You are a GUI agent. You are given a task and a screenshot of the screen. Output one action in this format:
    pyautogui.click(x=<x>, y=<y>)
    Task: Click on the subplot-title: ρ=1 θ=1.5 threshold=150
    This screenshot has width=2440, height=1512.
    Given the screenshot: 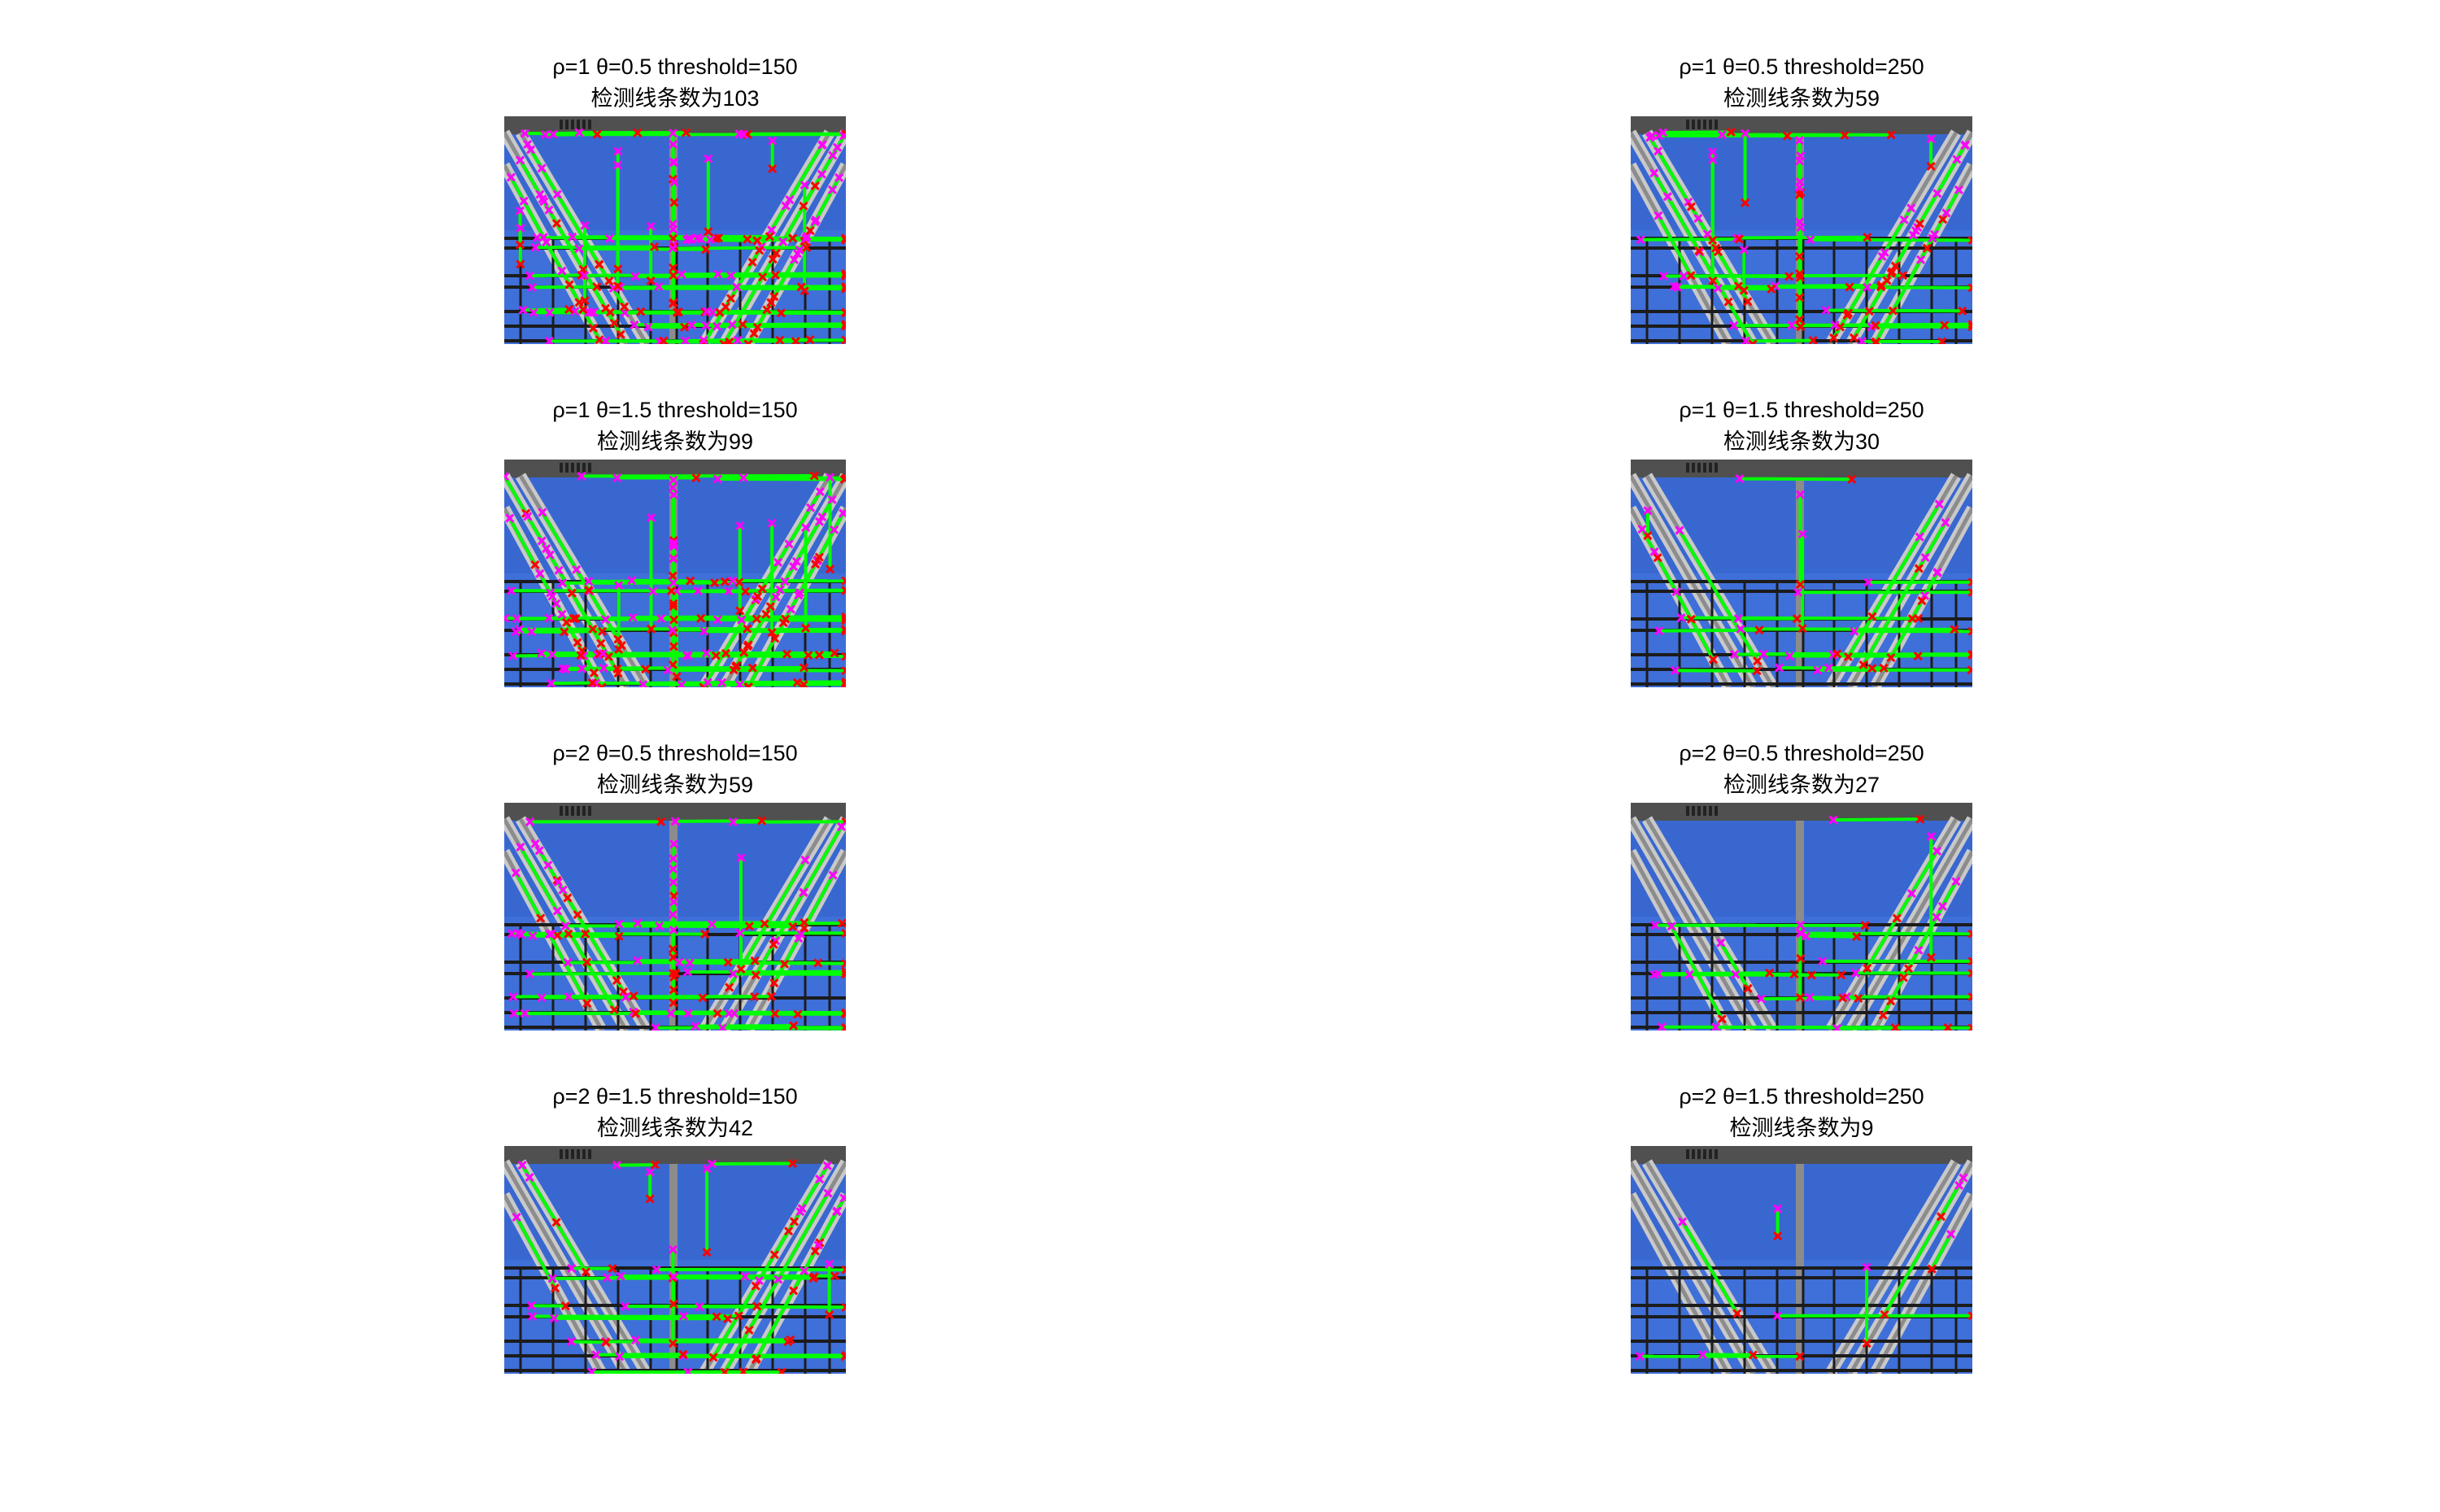 What is the action you would take?
    pyautogui.click(x=675, y=410)
    